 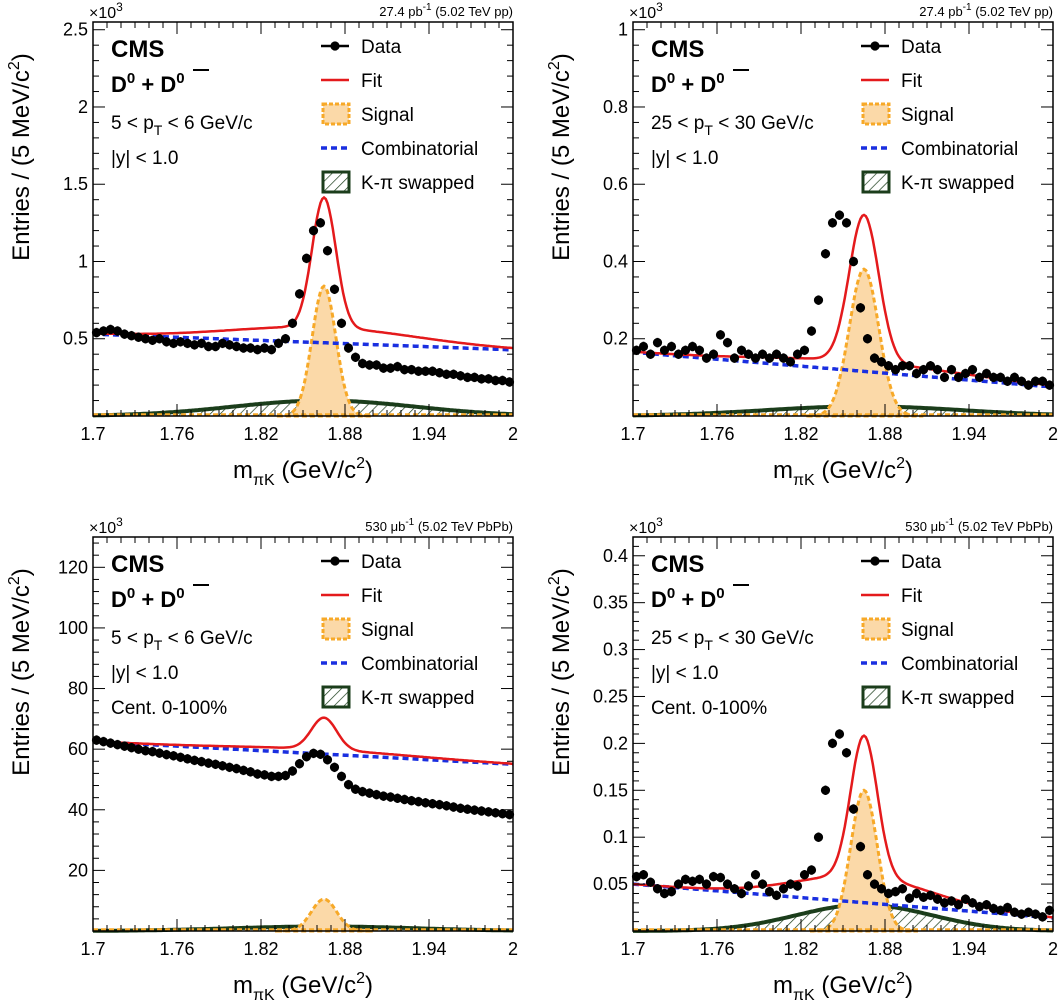 What do you see at coordinates (615, 743) in the screenshot?
I see `y-tick-label: 0.2` at bounding box center [615, 743].